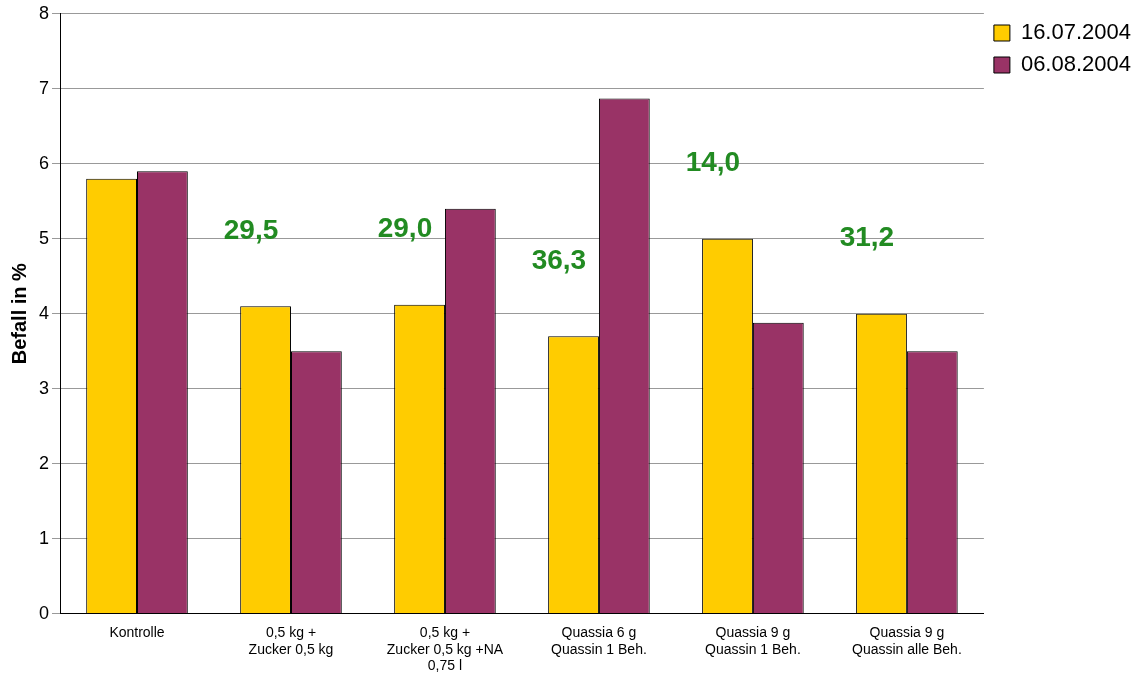 This screenshot has height=682, width=1145. I want to click on y-tick-label: 8, so click(44, 12).